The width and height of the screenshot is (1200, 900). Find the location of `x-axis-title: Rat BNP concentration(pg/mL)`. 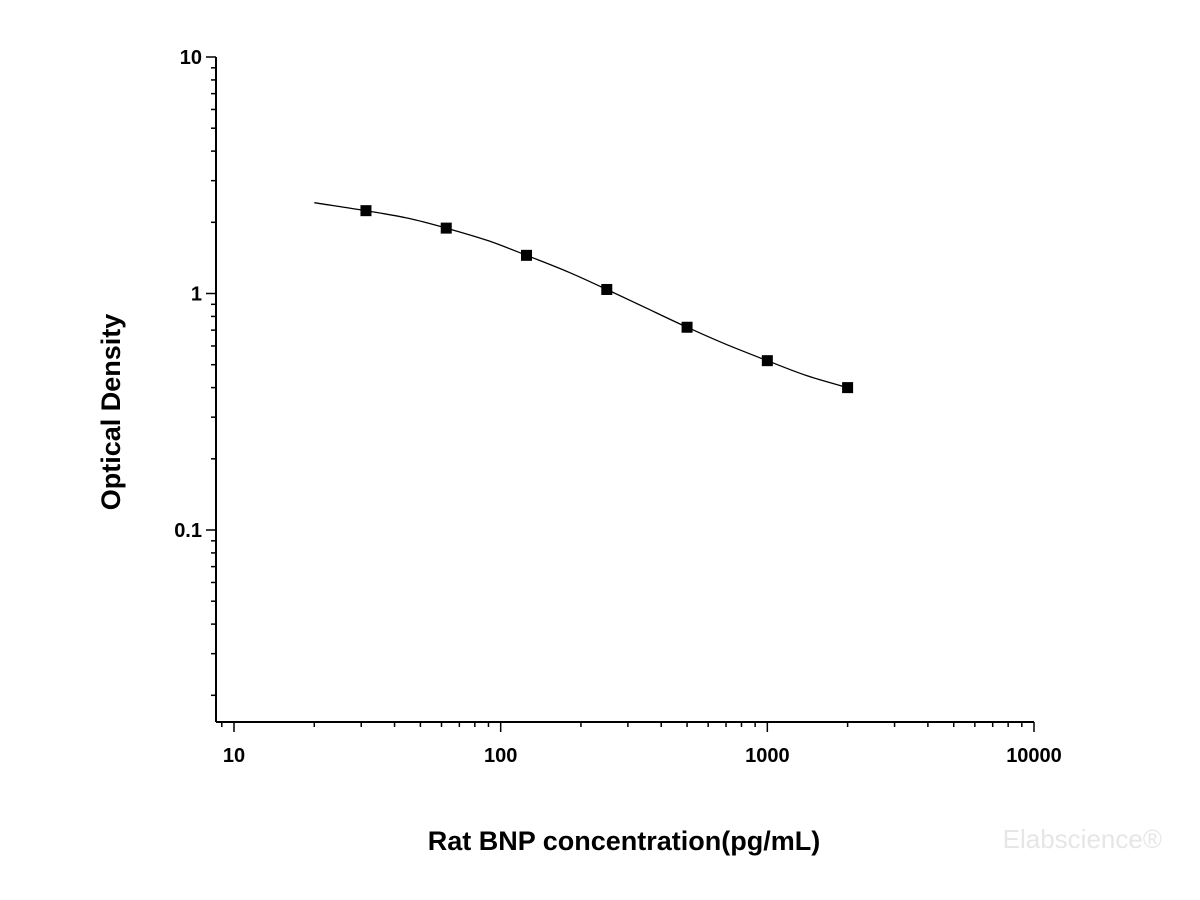

x-axis-title: Rat BNP concentration(pg/mL) is located at coordinates (624, 841).